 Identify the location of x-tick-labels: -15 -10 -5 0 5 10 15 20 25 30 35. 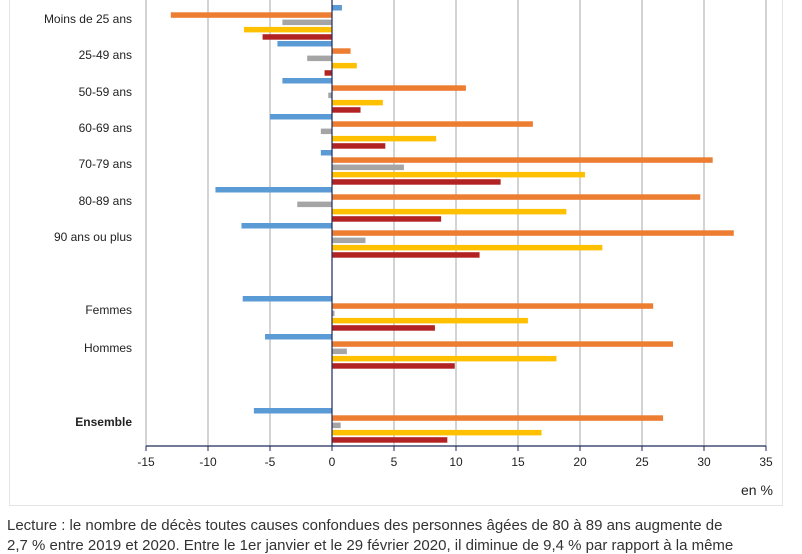
(455, 462).